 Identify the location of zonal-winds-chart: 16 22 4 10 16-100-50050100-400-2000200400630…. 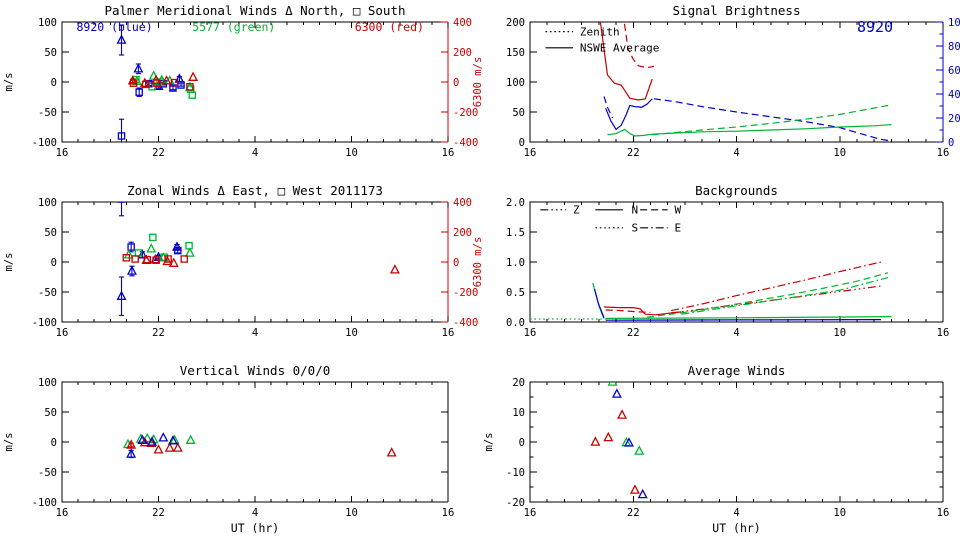
(243, 261).